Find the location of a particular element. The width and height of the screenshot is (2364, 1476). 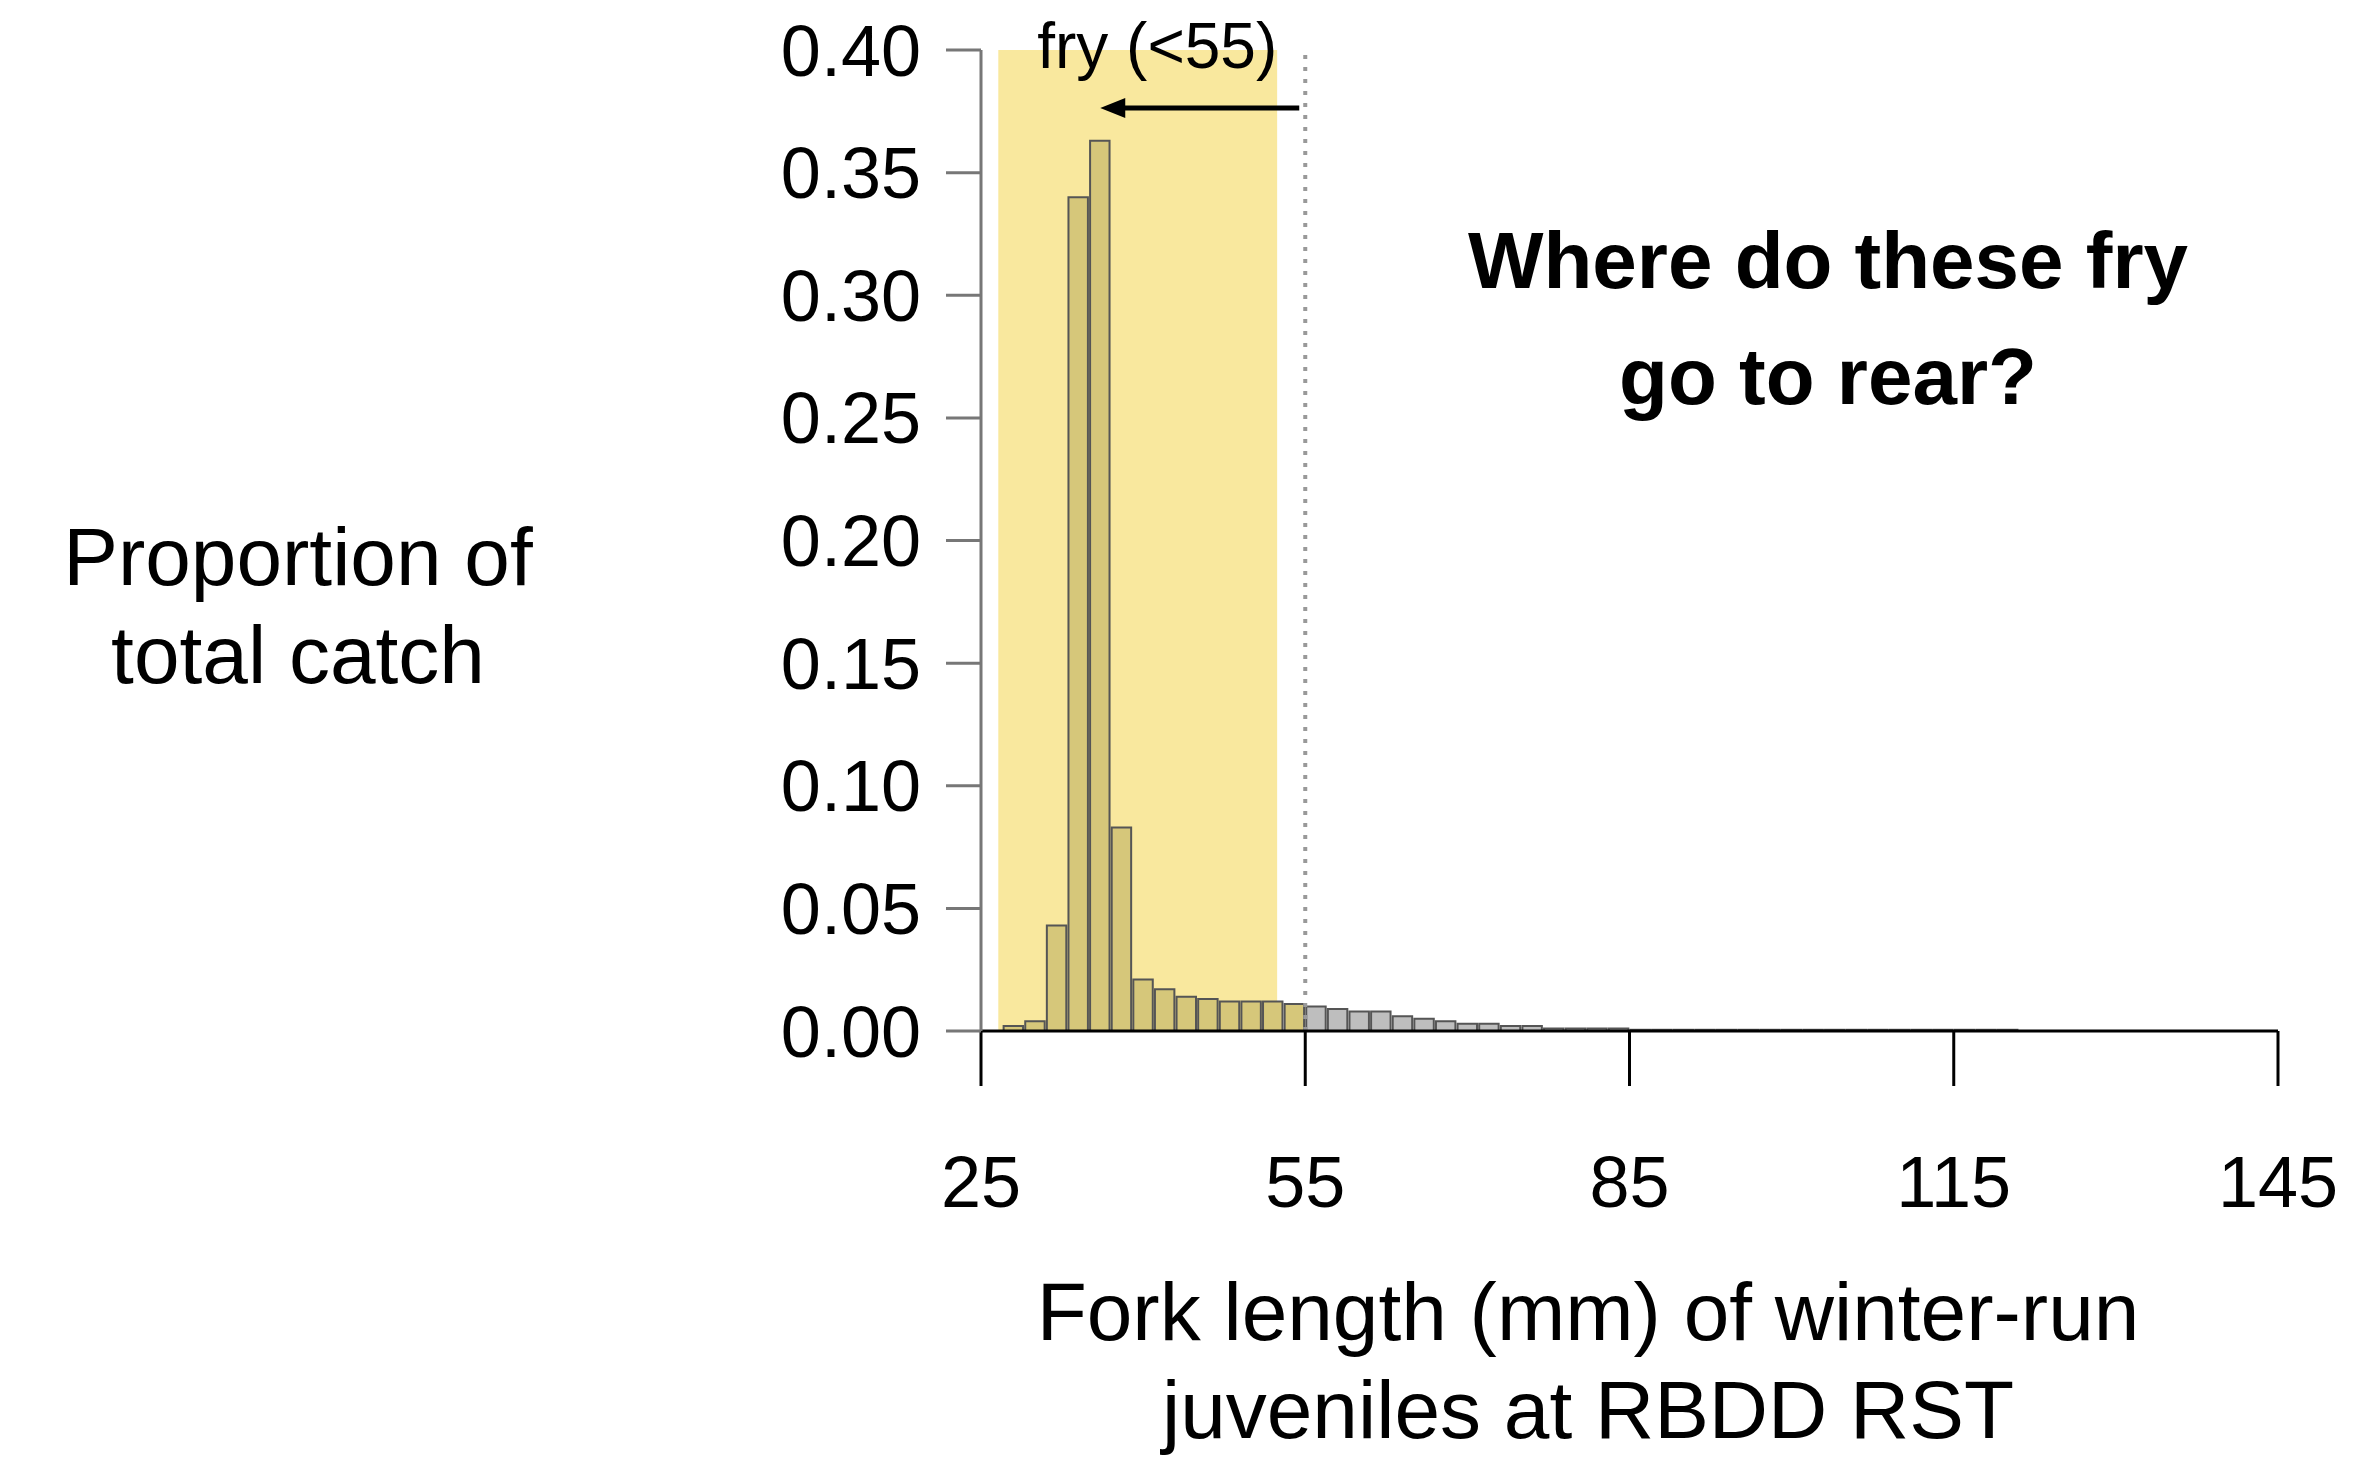

y-axis-title: Proportion of total catch is located at coordinates (298, 606).